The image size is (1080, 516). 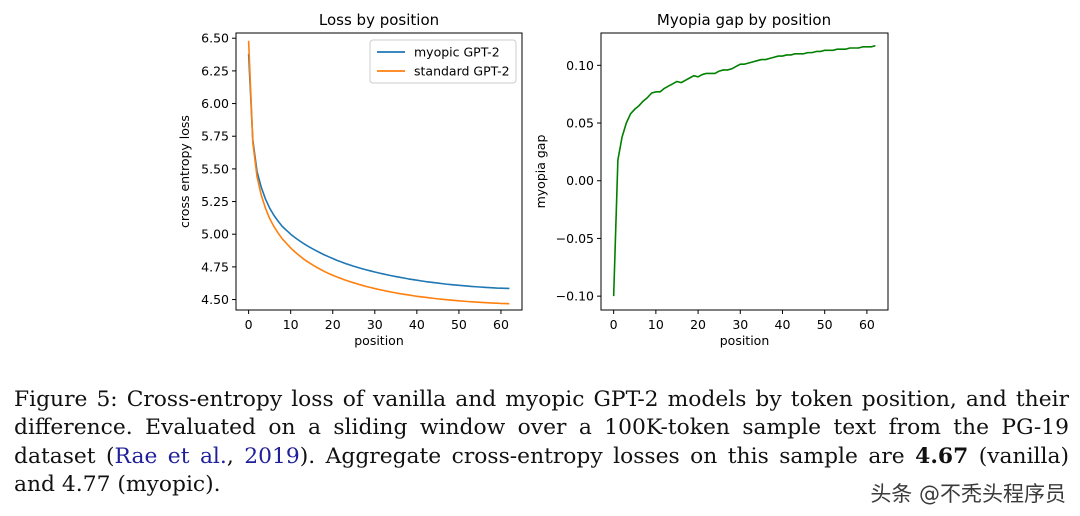 What do you see at coordinates (968, 494) in the screenshot?
I see `watermark: 头条 @不秃头程序员` at bounding box center [968, 494].